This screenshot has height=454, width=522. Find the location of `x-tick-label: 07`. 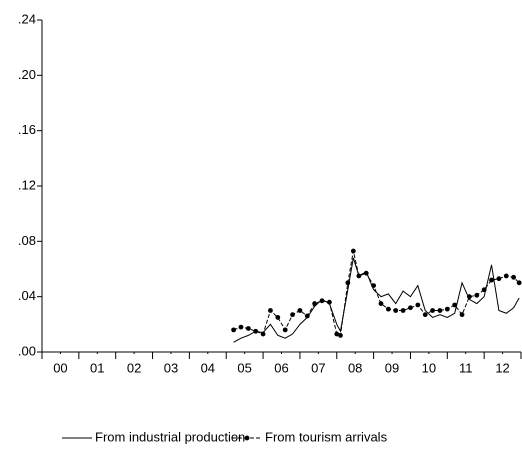

x-tick-label: 07 is located at coordinates (318, 367).